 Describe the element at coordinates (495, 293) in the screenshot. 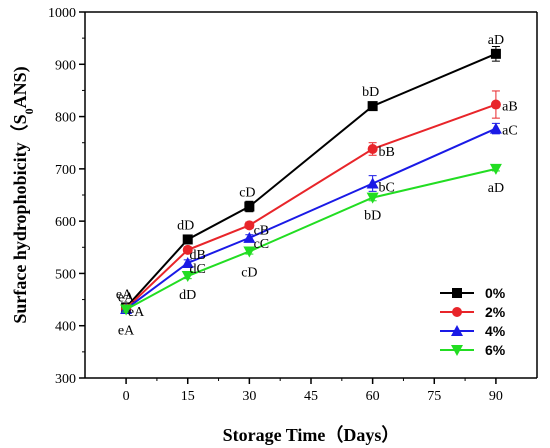

I see `legend-label: 0%` at that location.